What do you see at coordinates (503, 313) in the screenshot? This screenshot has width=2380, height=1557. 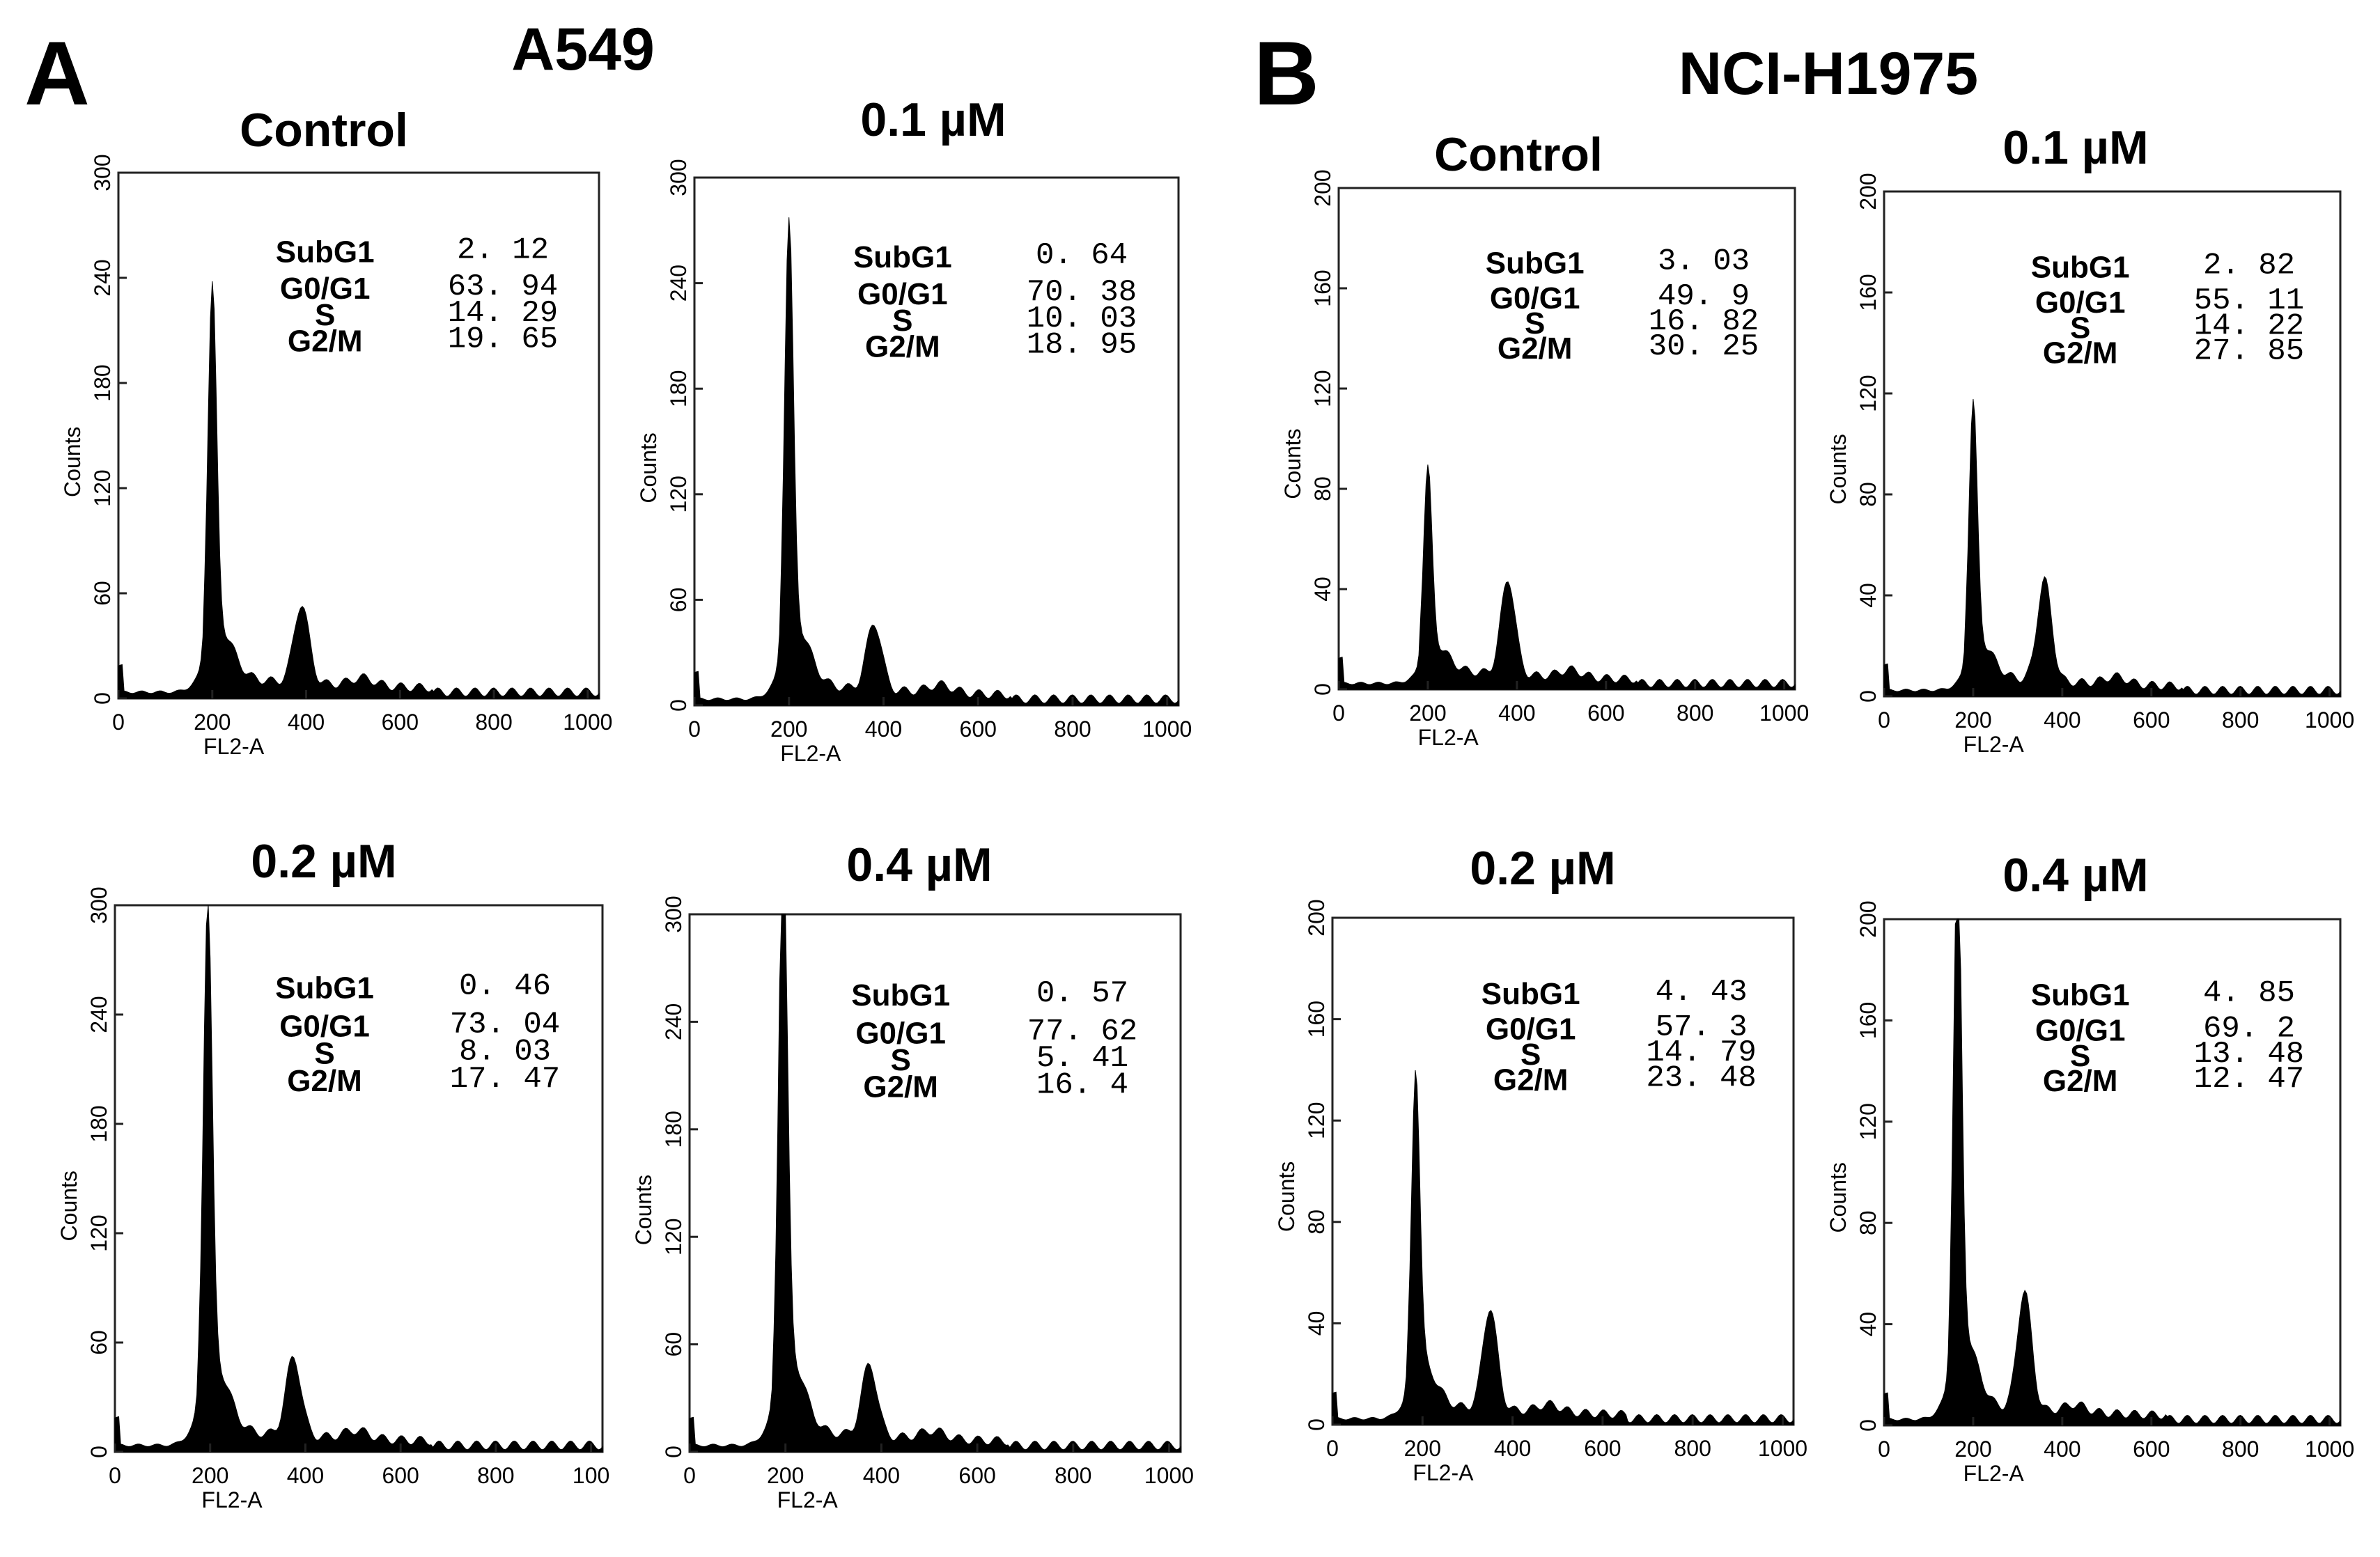 I see `phase-value: 14. 29` at bounding box center [503, 313].